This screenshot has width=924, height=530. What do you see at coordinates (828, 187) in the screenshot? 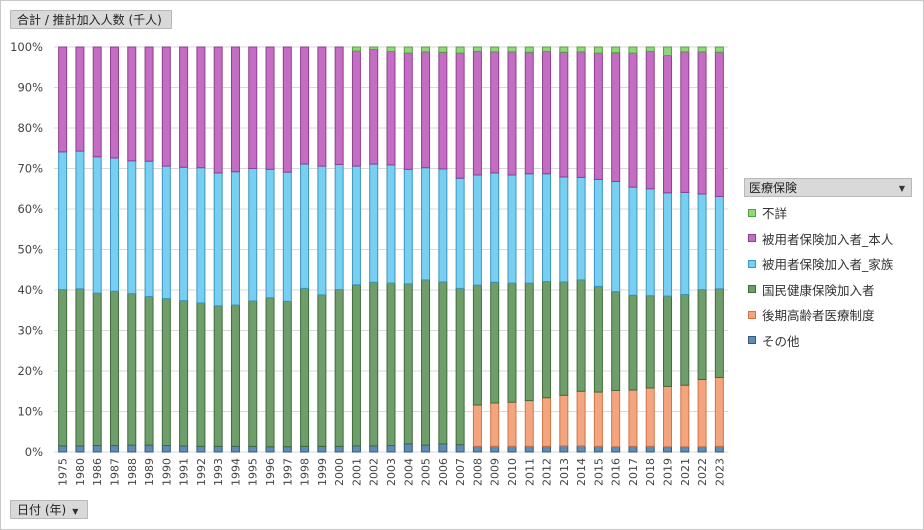
I see `legend-filter-button: 医療保険 ▼` at bounding box center [828, 187].